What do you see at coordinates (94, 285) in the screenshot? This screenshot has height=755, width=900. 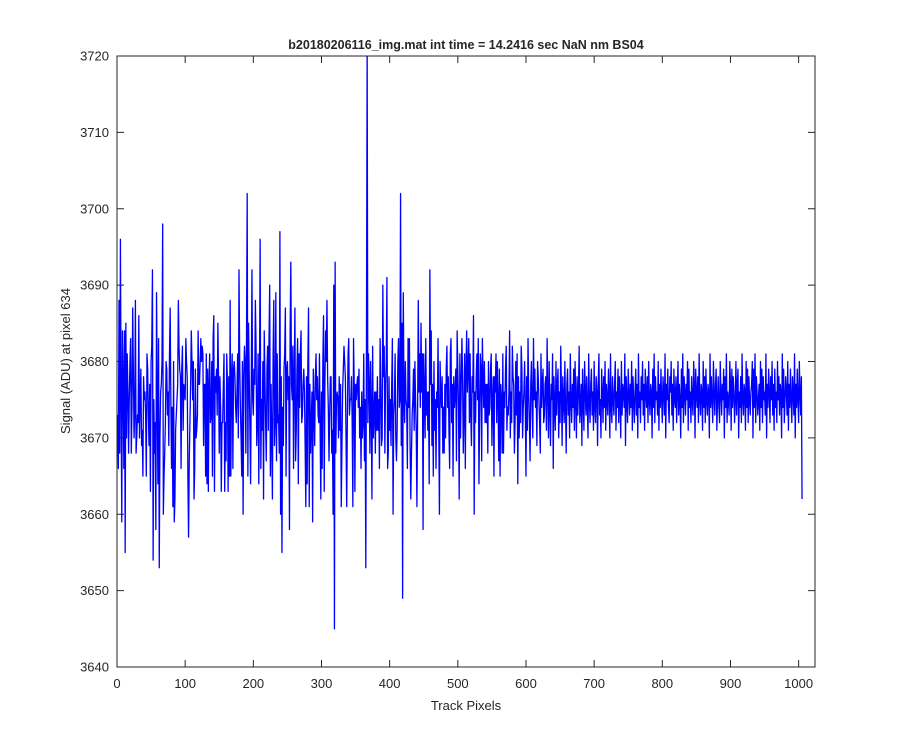 I see `y-tick-label: 3690` at bounding box center [94, 285].